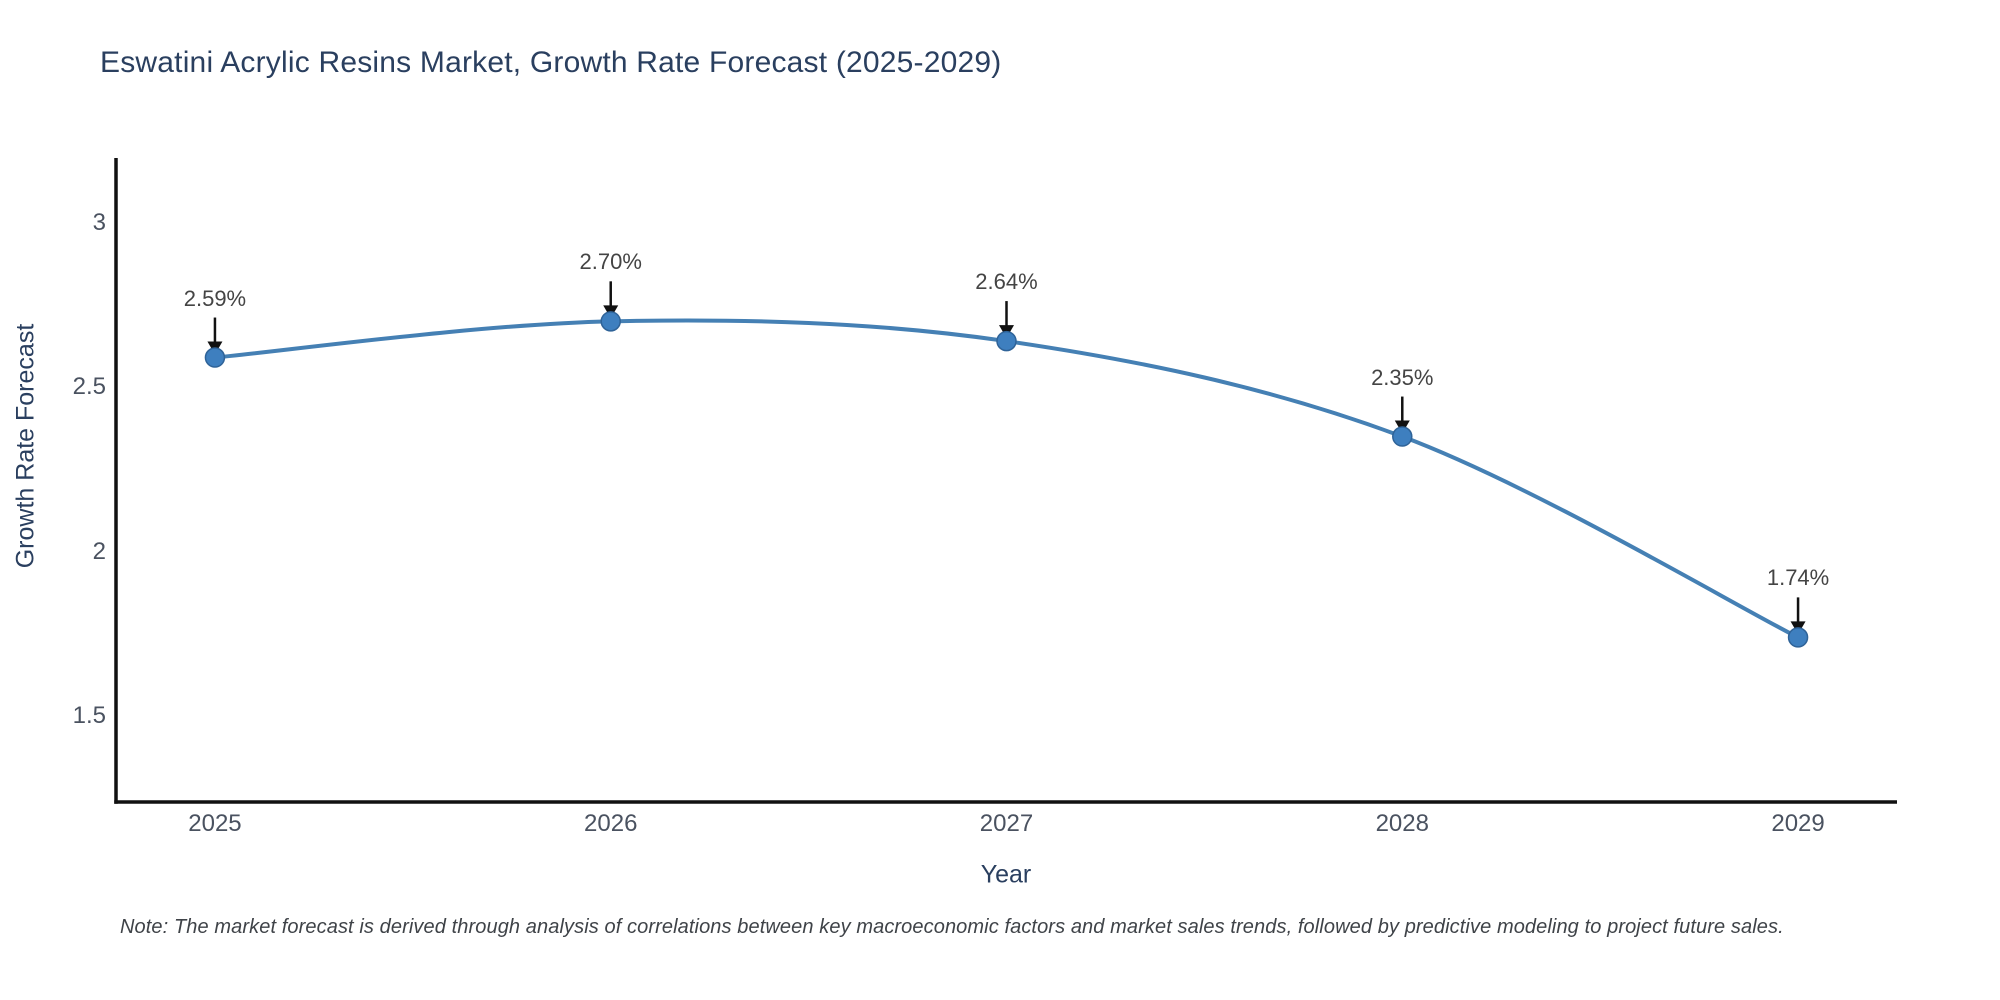 The image size is (2000, 1000). Describe the element at coordinates (1402, 377) in the screenshot. I see `data-point-label: 2.35%` at that location.